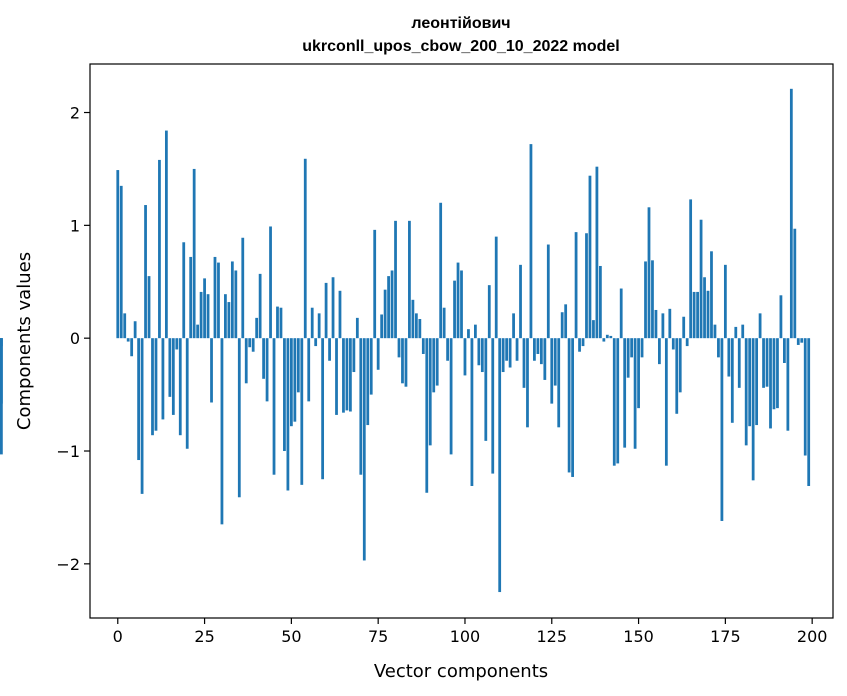  Describe the element at coordinates (204, 636) in the screenshot. I see `x-tick-label: 25` at that location.